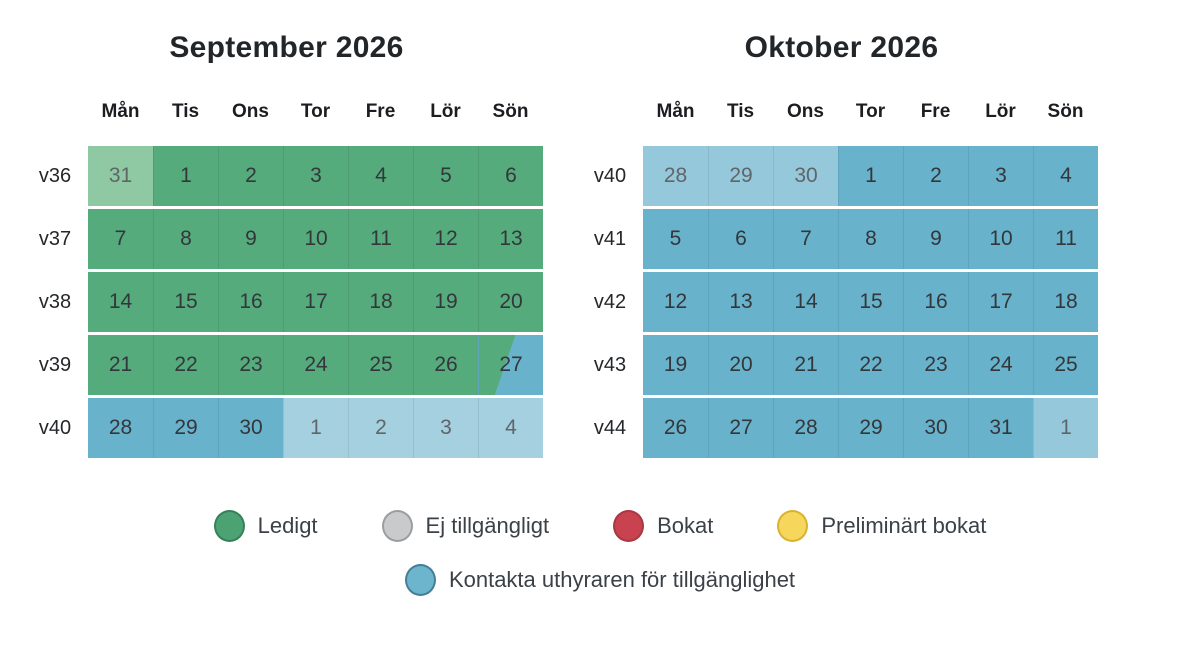  I want to click on day-number: 15, so click(871, 301).